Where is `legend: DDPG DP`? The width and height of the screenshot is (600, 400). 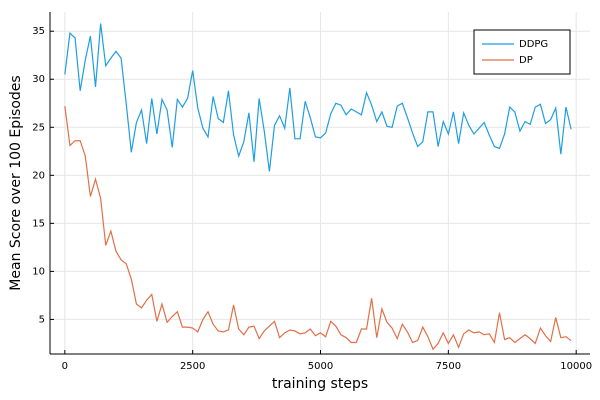 legend: DDPG DP is located at coordinates (522, 52).